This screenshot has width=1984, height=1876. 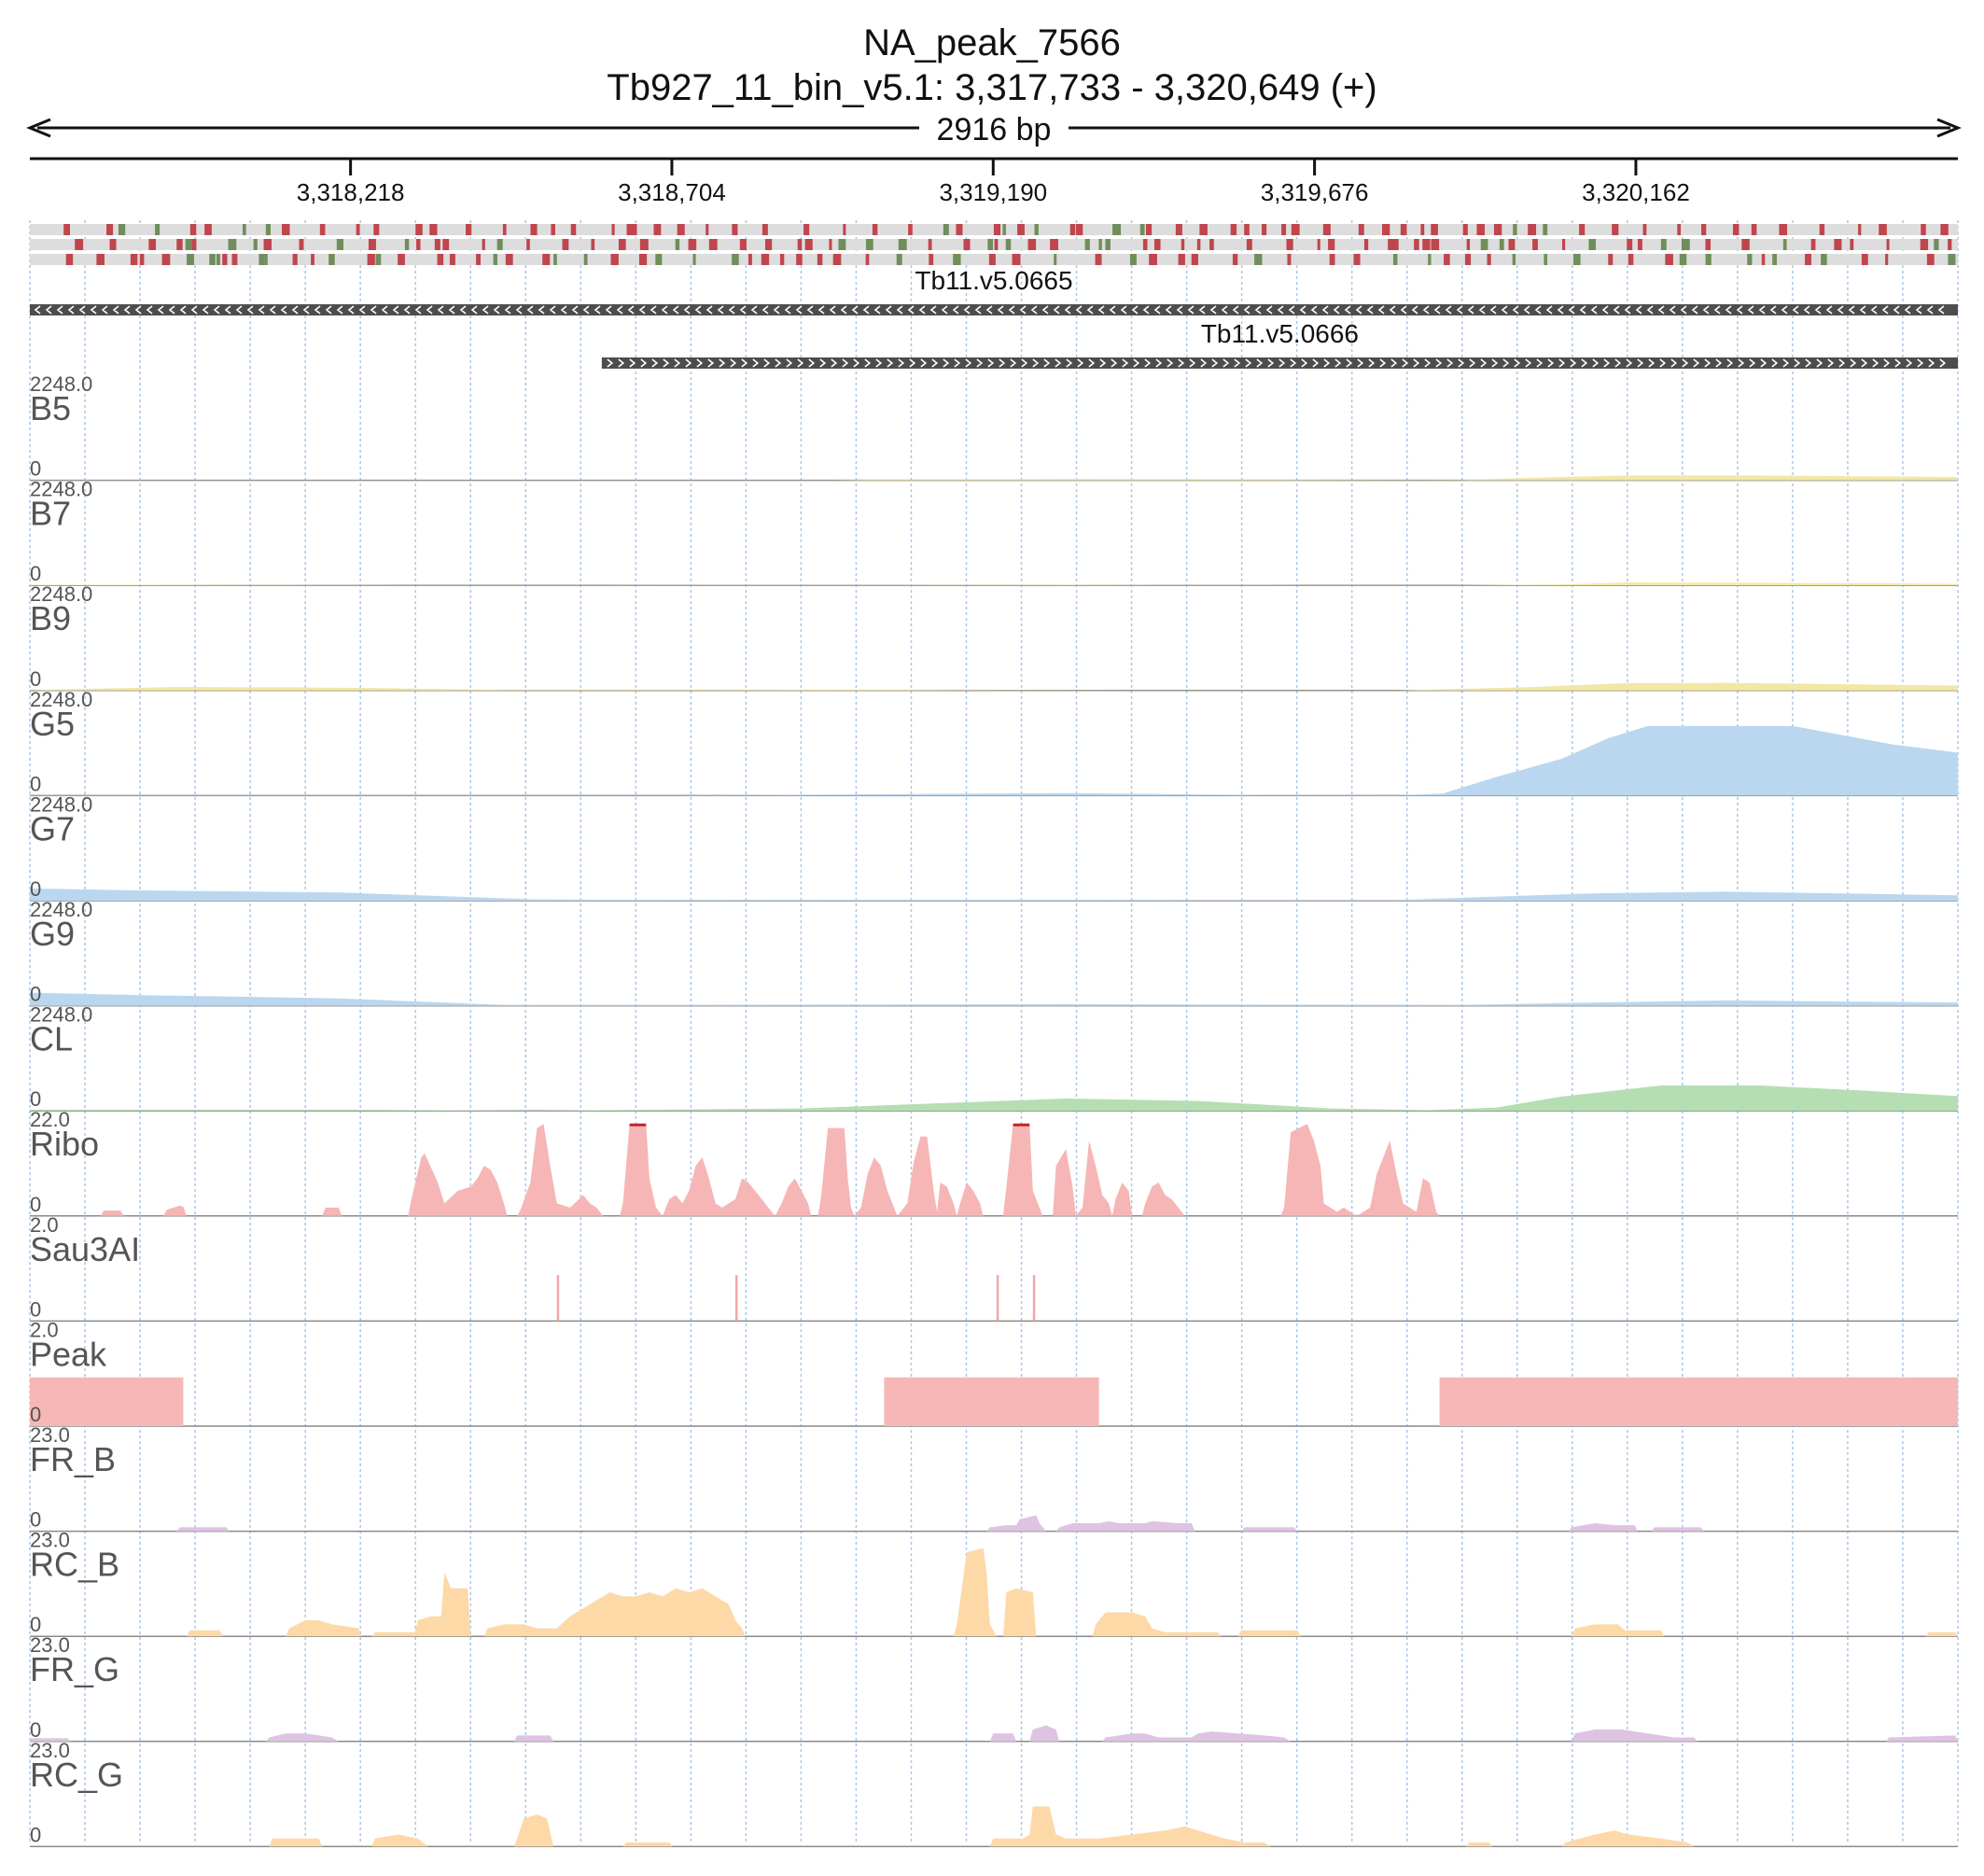 I want to click on site-mark, so click(x=997, y=1298).